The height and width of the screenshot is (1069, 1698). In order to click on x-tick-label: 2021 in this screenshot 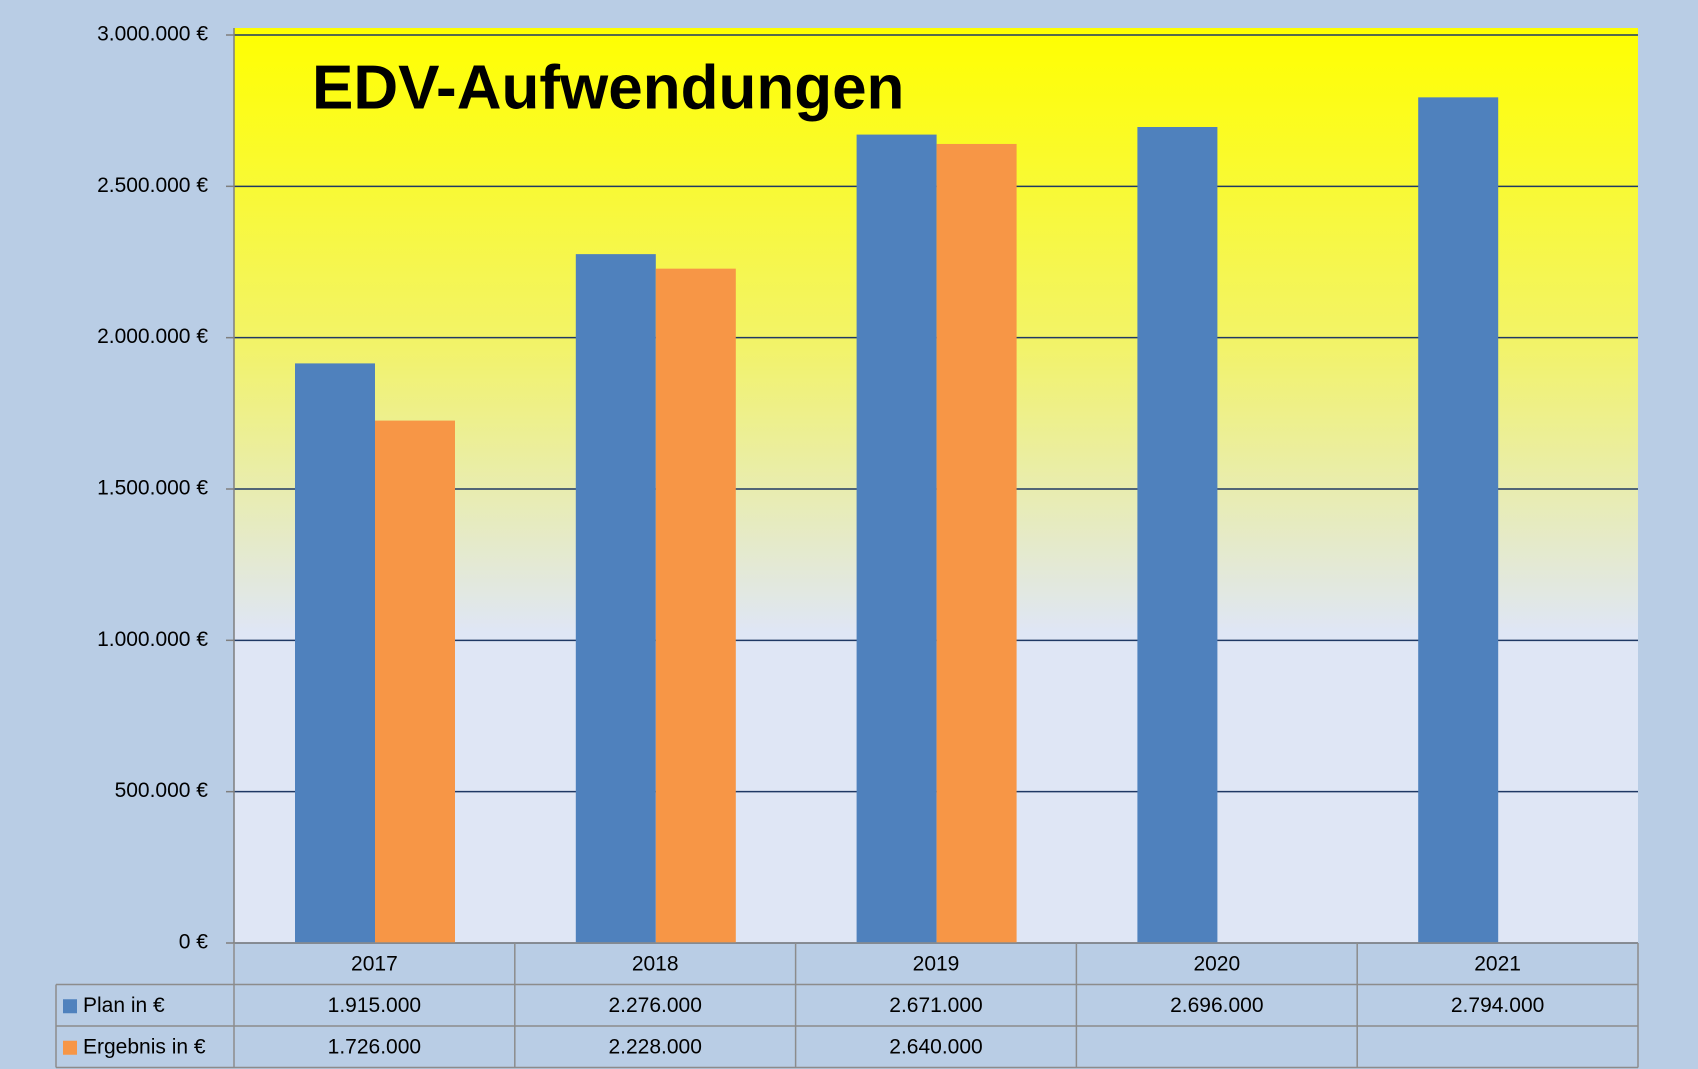, I will do `click(1497, 963)`.